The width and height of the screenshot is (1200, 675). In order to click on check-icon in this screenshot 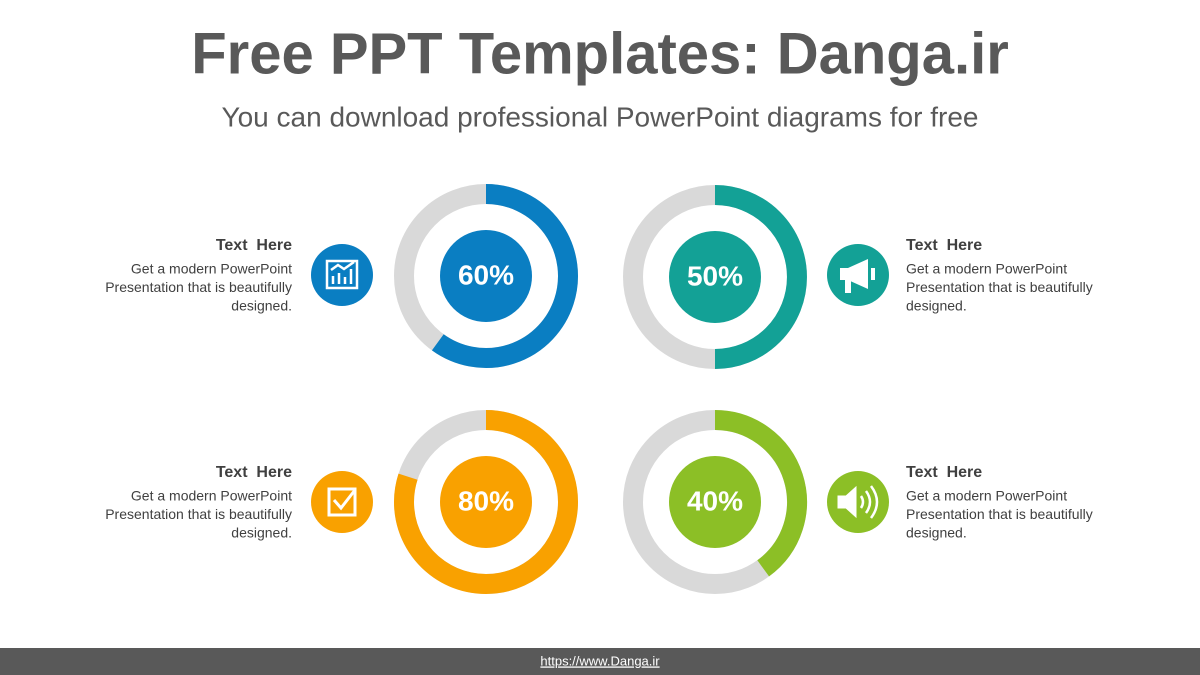, I will do `click(342, 502)`.